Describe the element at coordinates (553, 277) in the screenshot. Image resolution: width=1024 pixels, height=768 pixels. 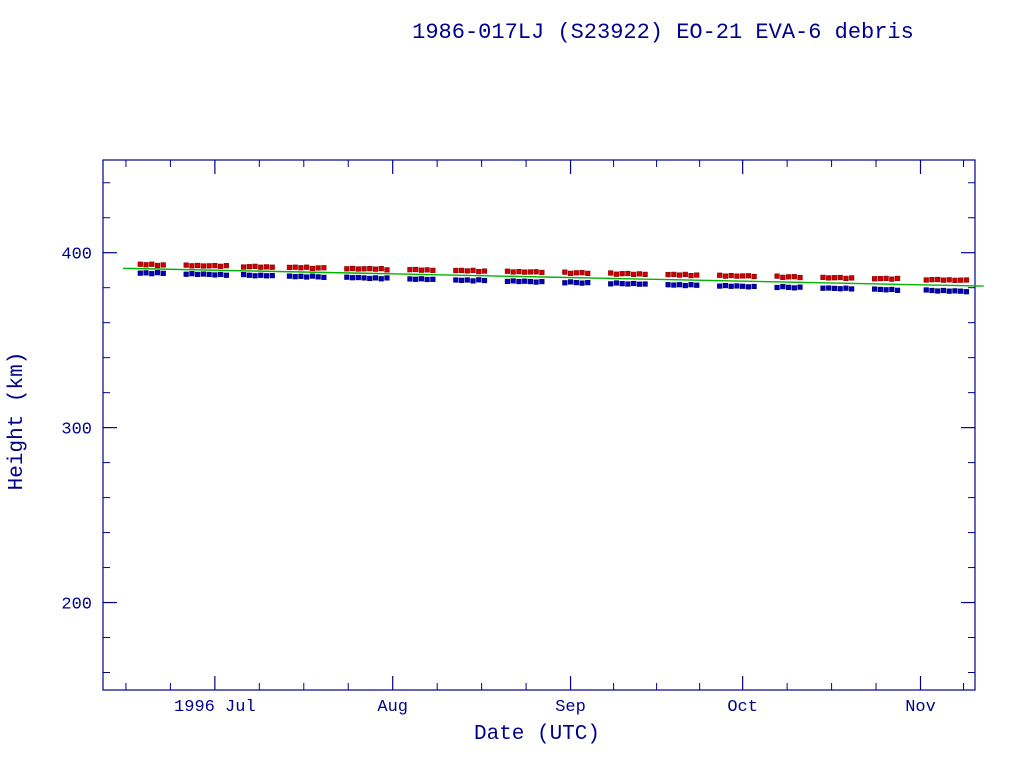
I see `mean-height-fit-line` at that location.